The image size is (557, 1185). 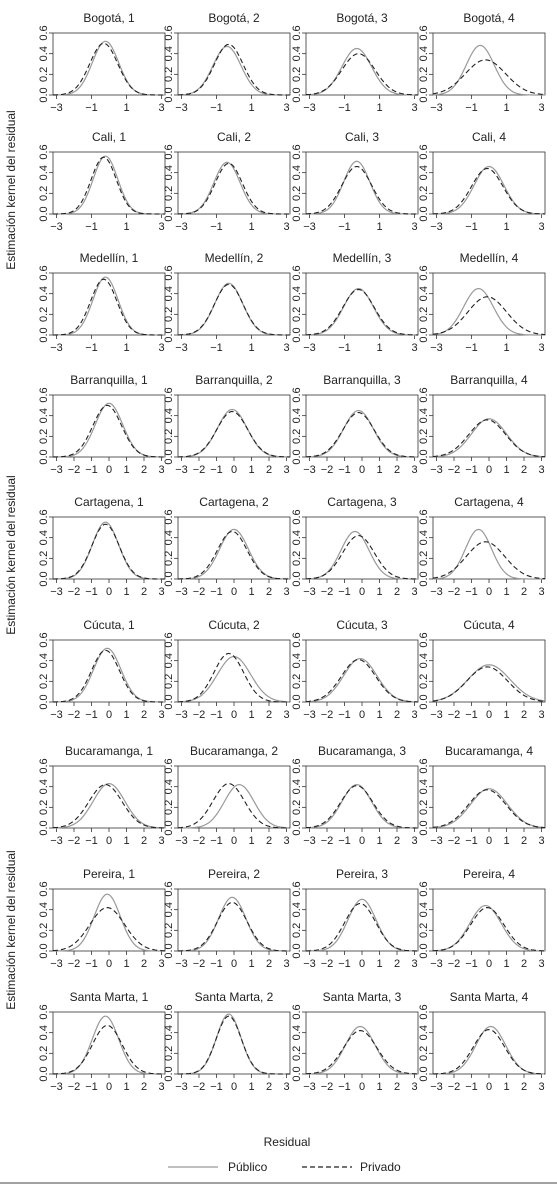 What do you see at coordinates (489, 258) in the screenshot?
I see `panel-title: Medellín, 4` at bounding box center [489, 258].